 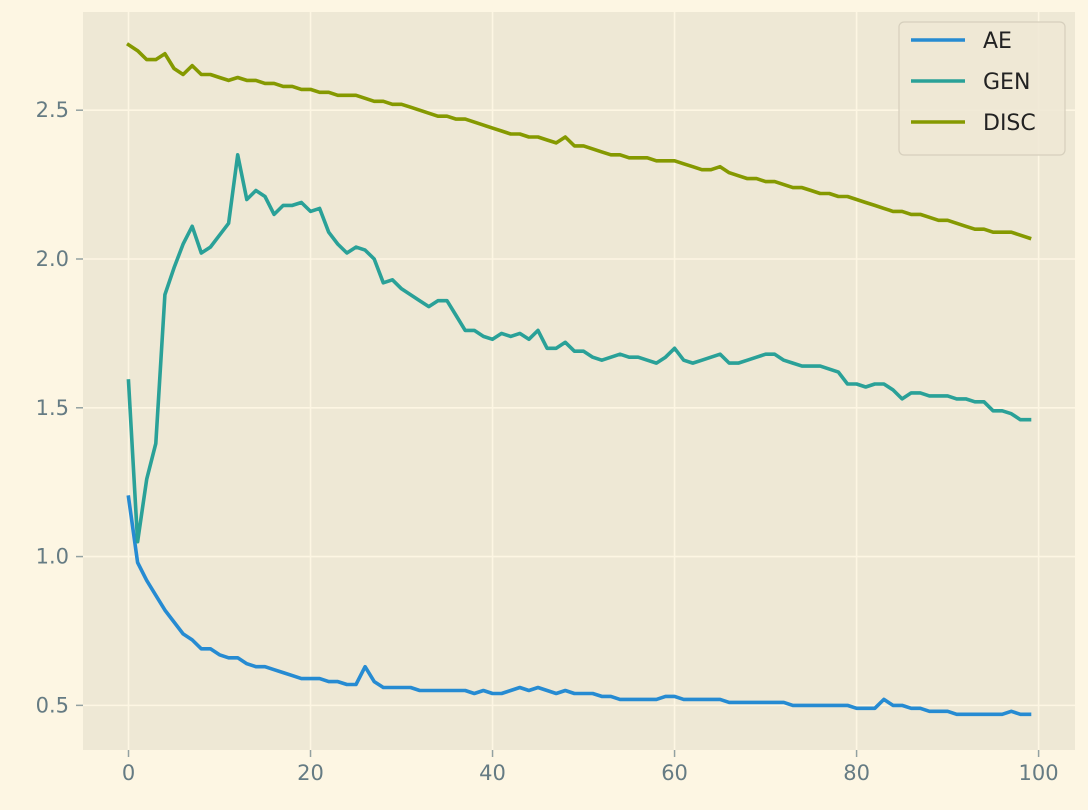 I want to click on x-tick-label: 80, so click(x=856, y=773).